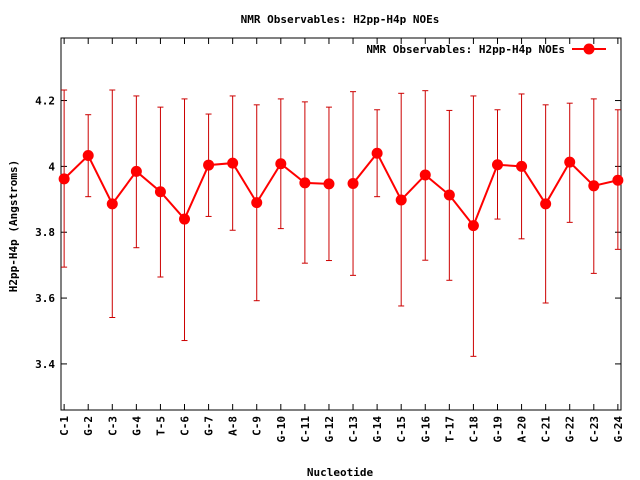  What do you see at coordinates (13, 226) in the screenshot?
I see `y-axis-label: H2pp-H4p (Angstroms)` at bounding box center [13, 226].